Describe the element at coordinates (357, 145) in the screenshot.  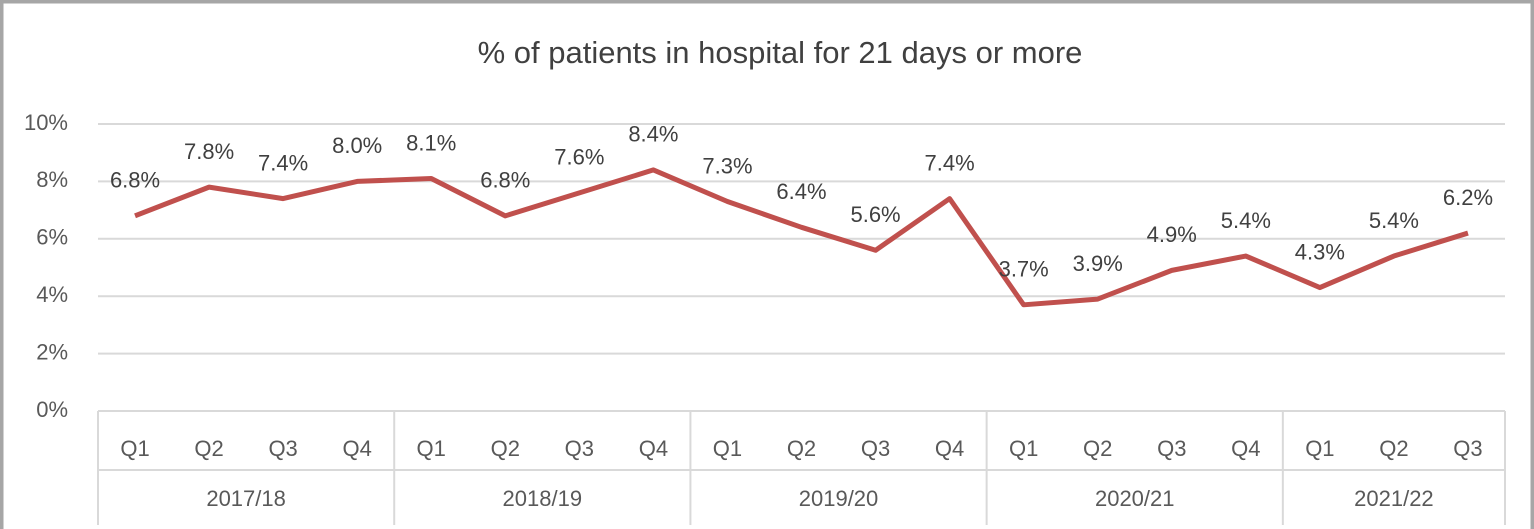
I see `data-label: 8.0%` at that location.